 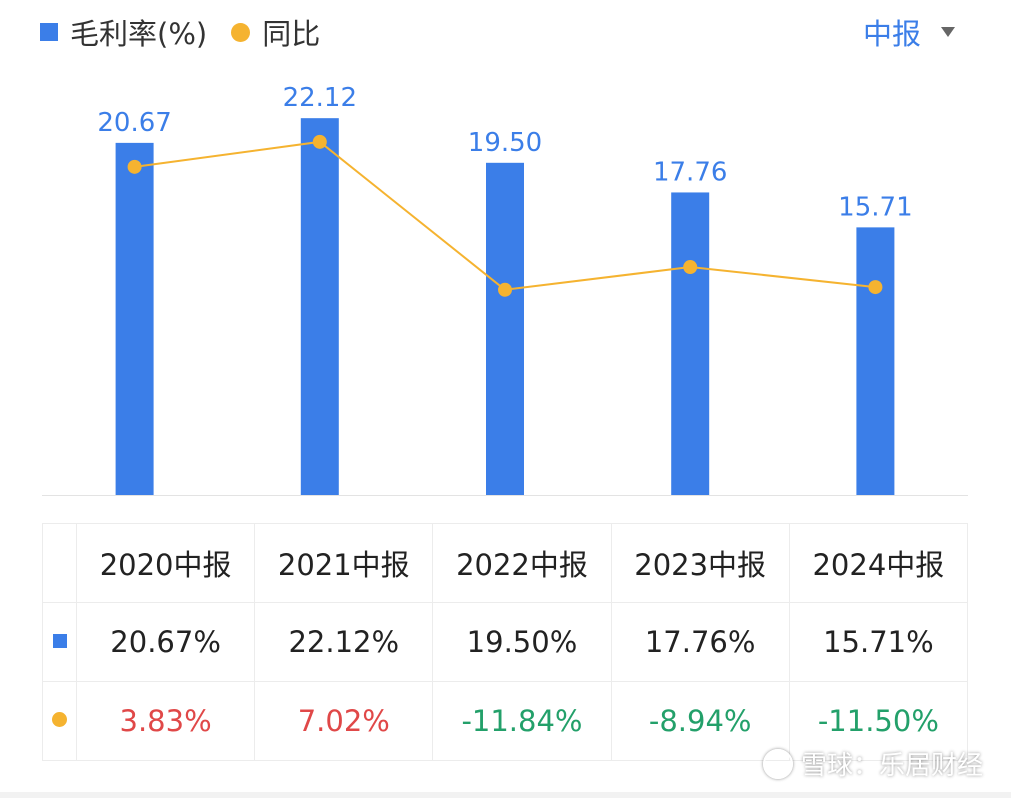 What do you see at coordinates (344, 563) in the screenshot?
I see `table-header-cell: 2021中报` at bounding box center [344, 563].